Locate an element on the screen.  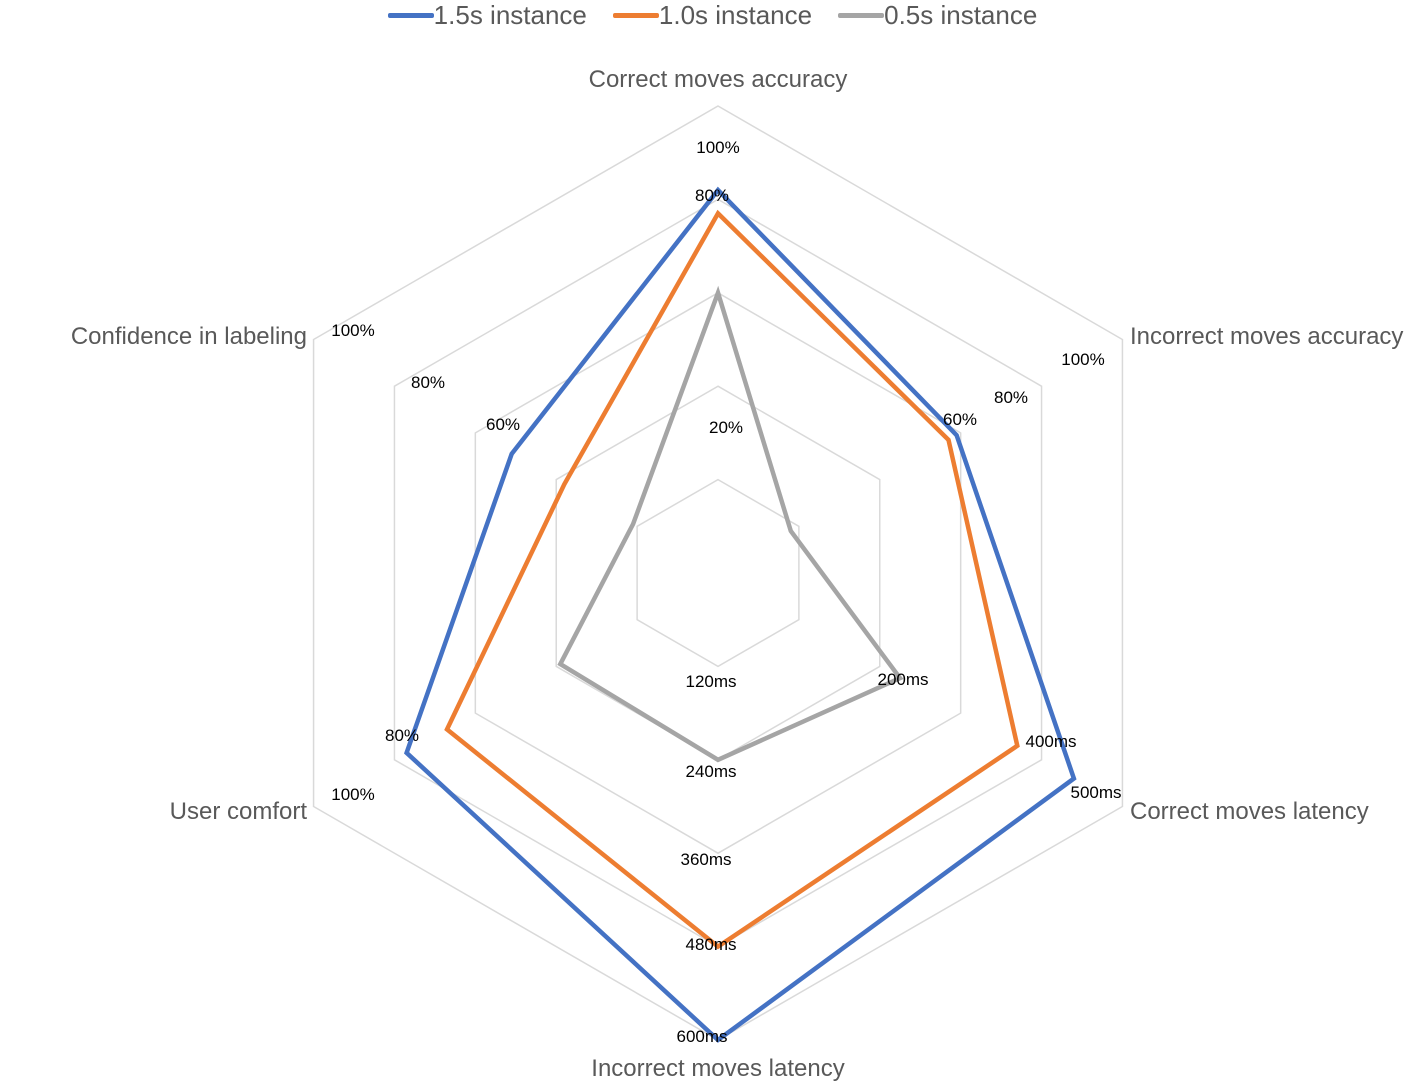
legend-item-series-3: 0.5s instance is located at coordinates (937, 15).